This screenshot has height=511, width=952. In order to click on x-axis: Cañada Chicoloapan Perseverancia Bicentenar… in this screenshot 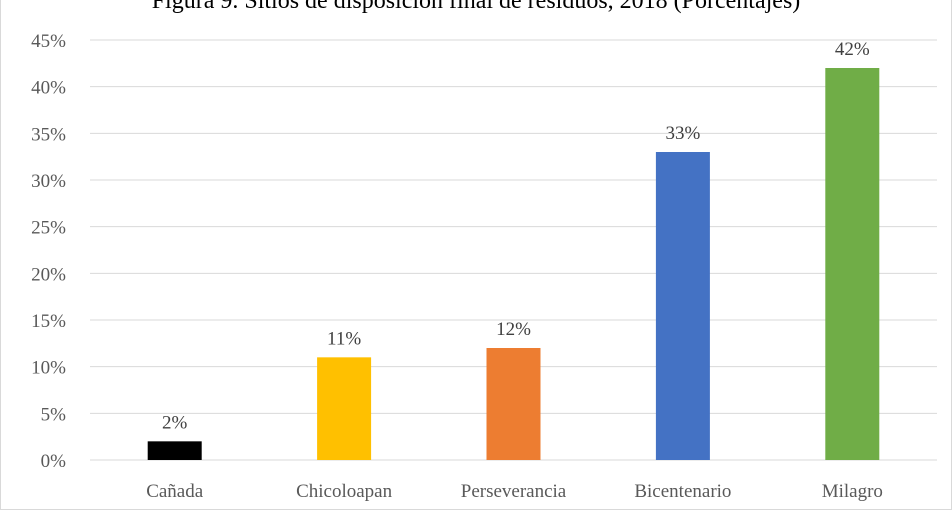, I will do `click(514, 491)`.